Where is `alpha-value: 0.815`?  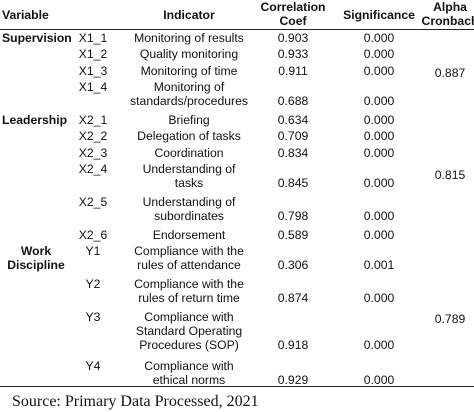 alpha-value: 0.815 is located at coordinates (450, 175).